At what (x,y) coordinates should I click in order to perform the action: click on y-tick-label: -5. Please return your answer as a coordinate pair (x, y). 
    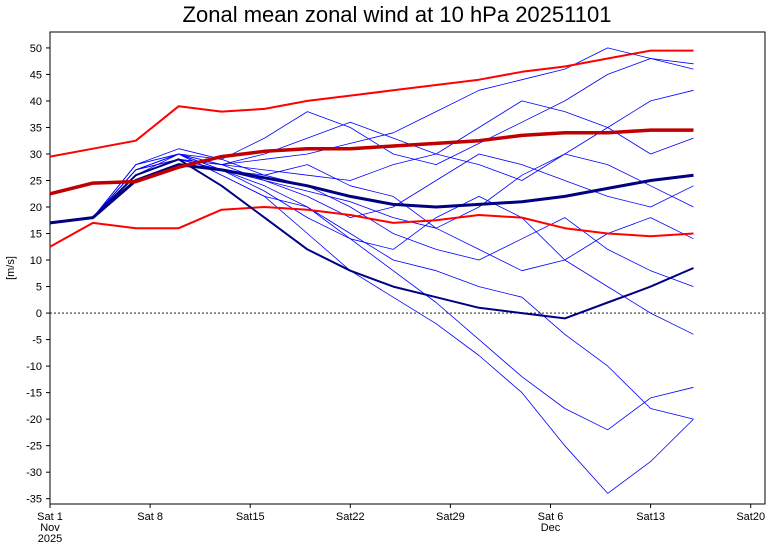
    Looking at the image, I should click on (37, 341).